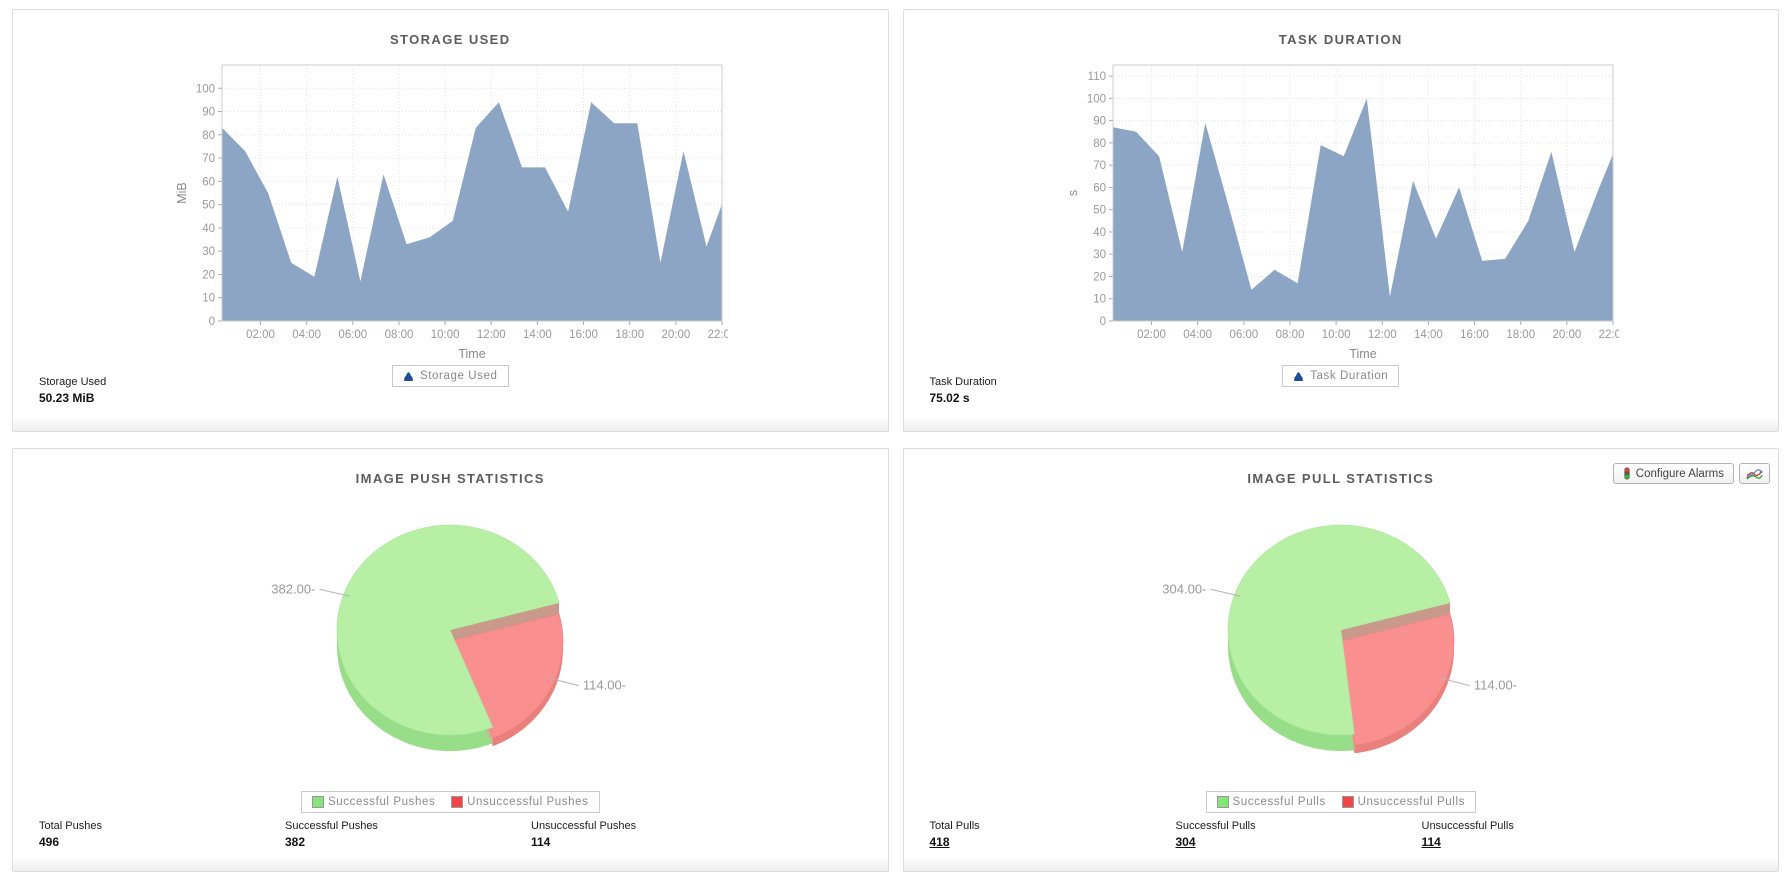  What do you see at coordinates (408, 834) in the screenshot?
I see `stat-successful-pushes: Successful Pushes 382` at bounding box center [408, 834].